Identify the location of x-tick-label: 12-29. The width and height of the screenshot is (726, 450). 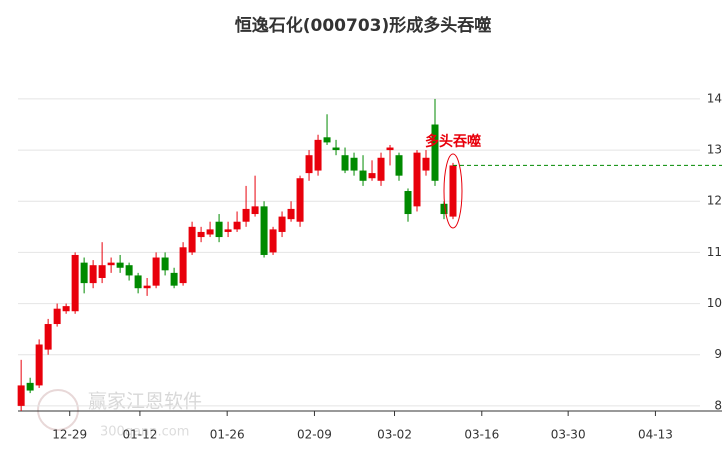
(69, 435).